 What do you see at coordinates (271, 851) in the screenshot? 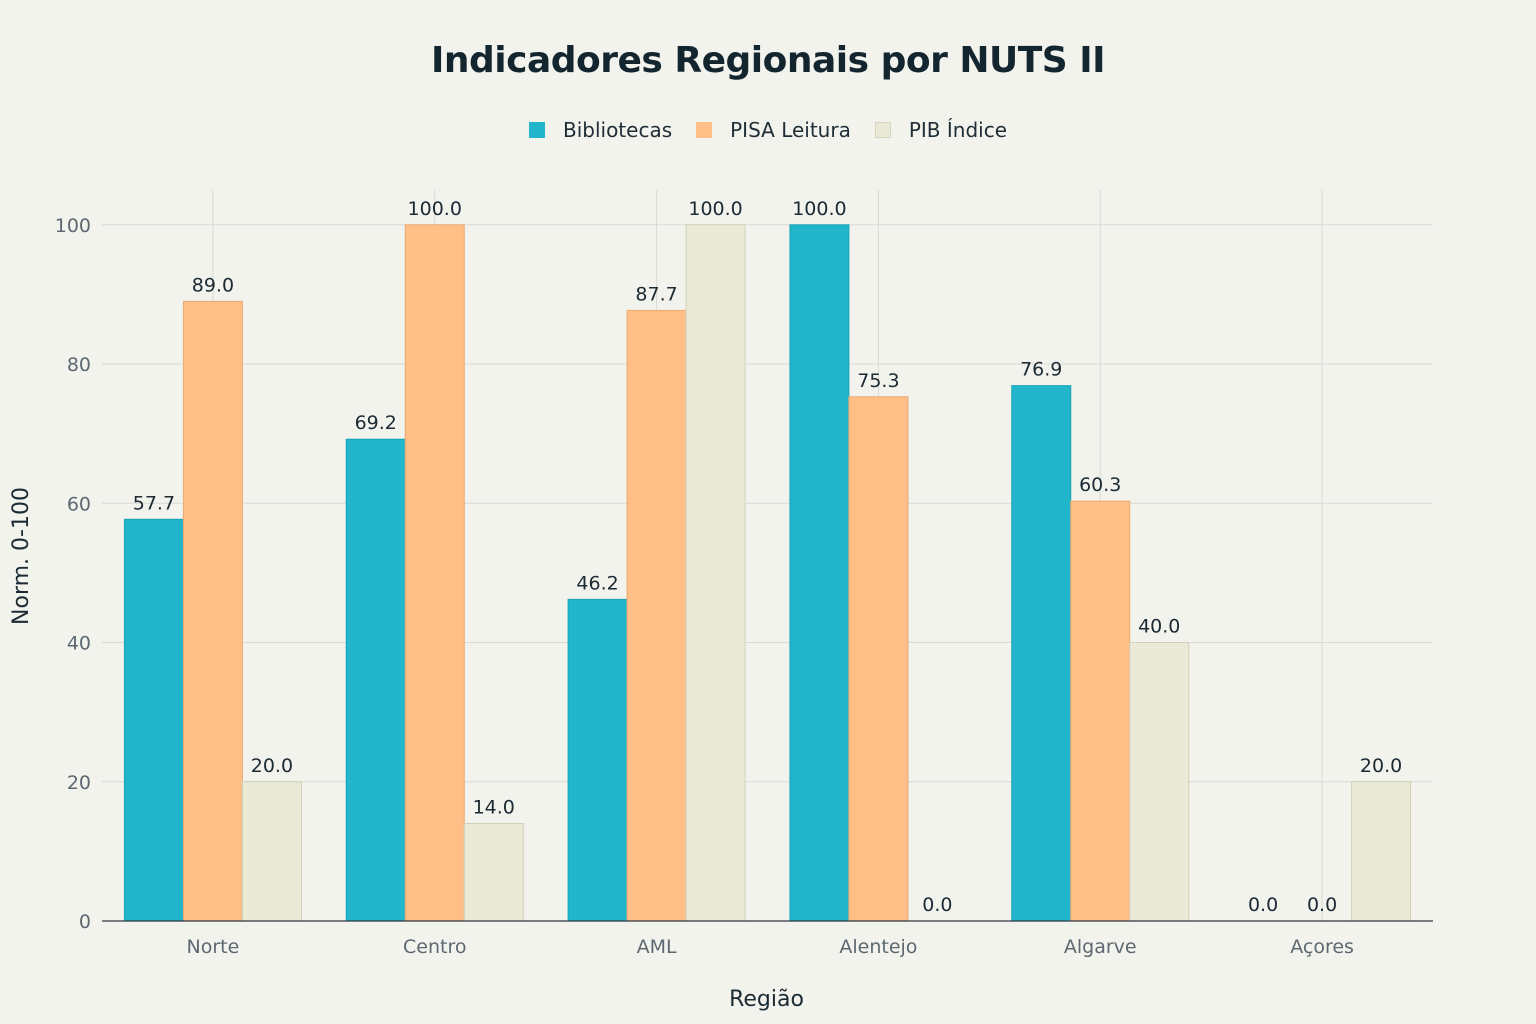
I see `bar-pib-indice-norte` at bounding box center [271, 851].